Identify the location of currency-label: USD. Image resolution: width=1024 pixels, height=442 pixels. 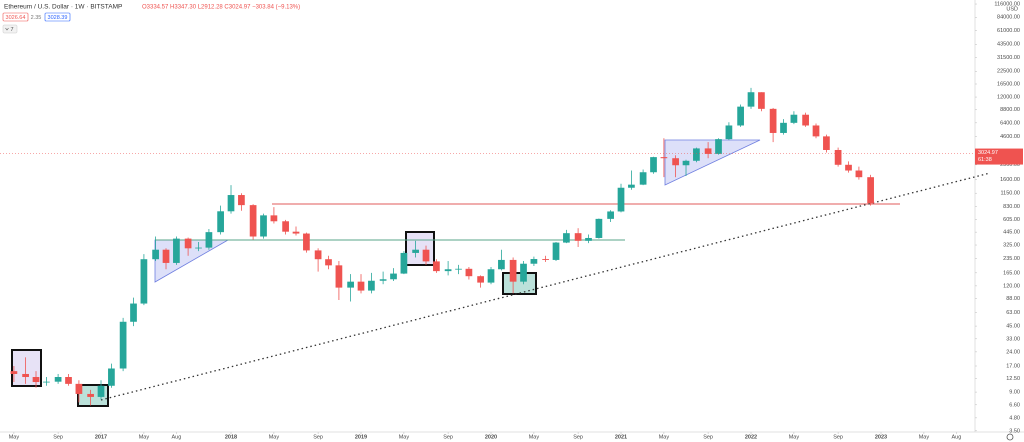
(1012, 9).